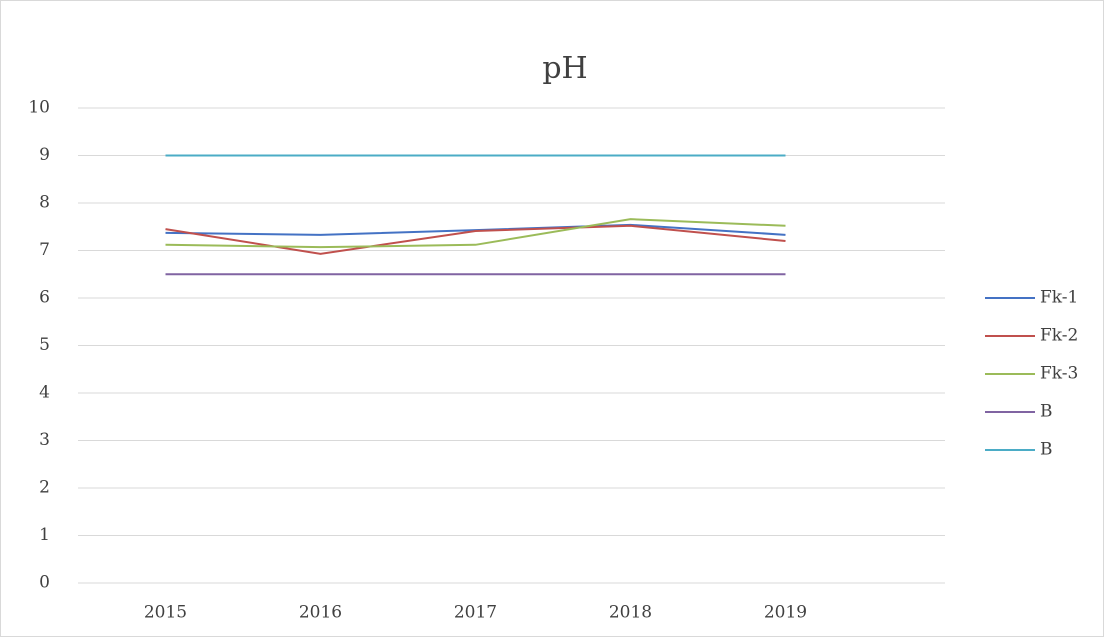 This screenshot has width=1105, height=637. I want to click on x-tick-label: 2017, so click(475, 613).